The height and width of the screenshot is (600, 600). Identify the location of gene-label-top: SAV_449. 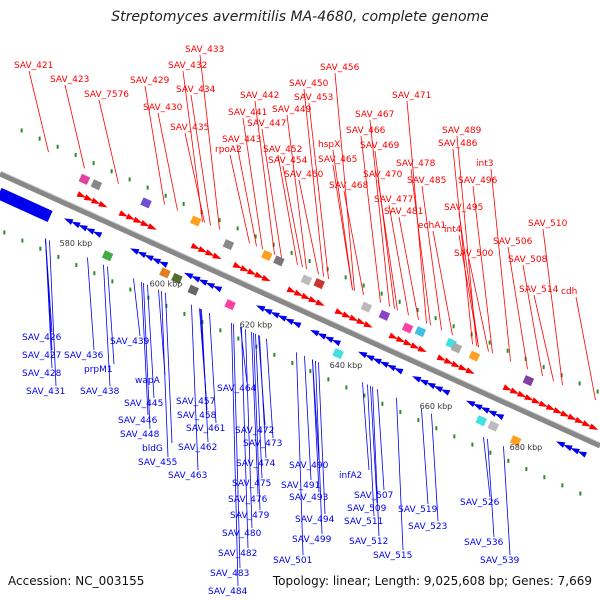
(292, 110).